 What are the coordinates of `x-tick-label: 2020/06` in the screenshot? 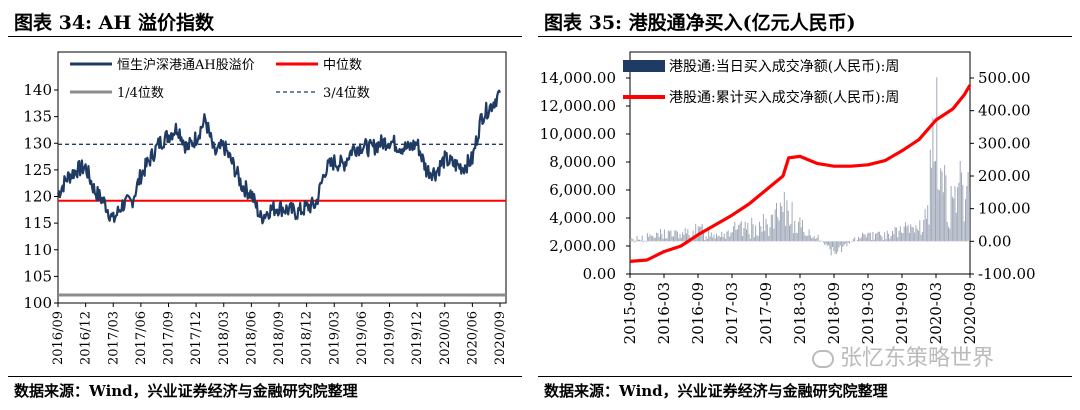 It's located at (472, 338).